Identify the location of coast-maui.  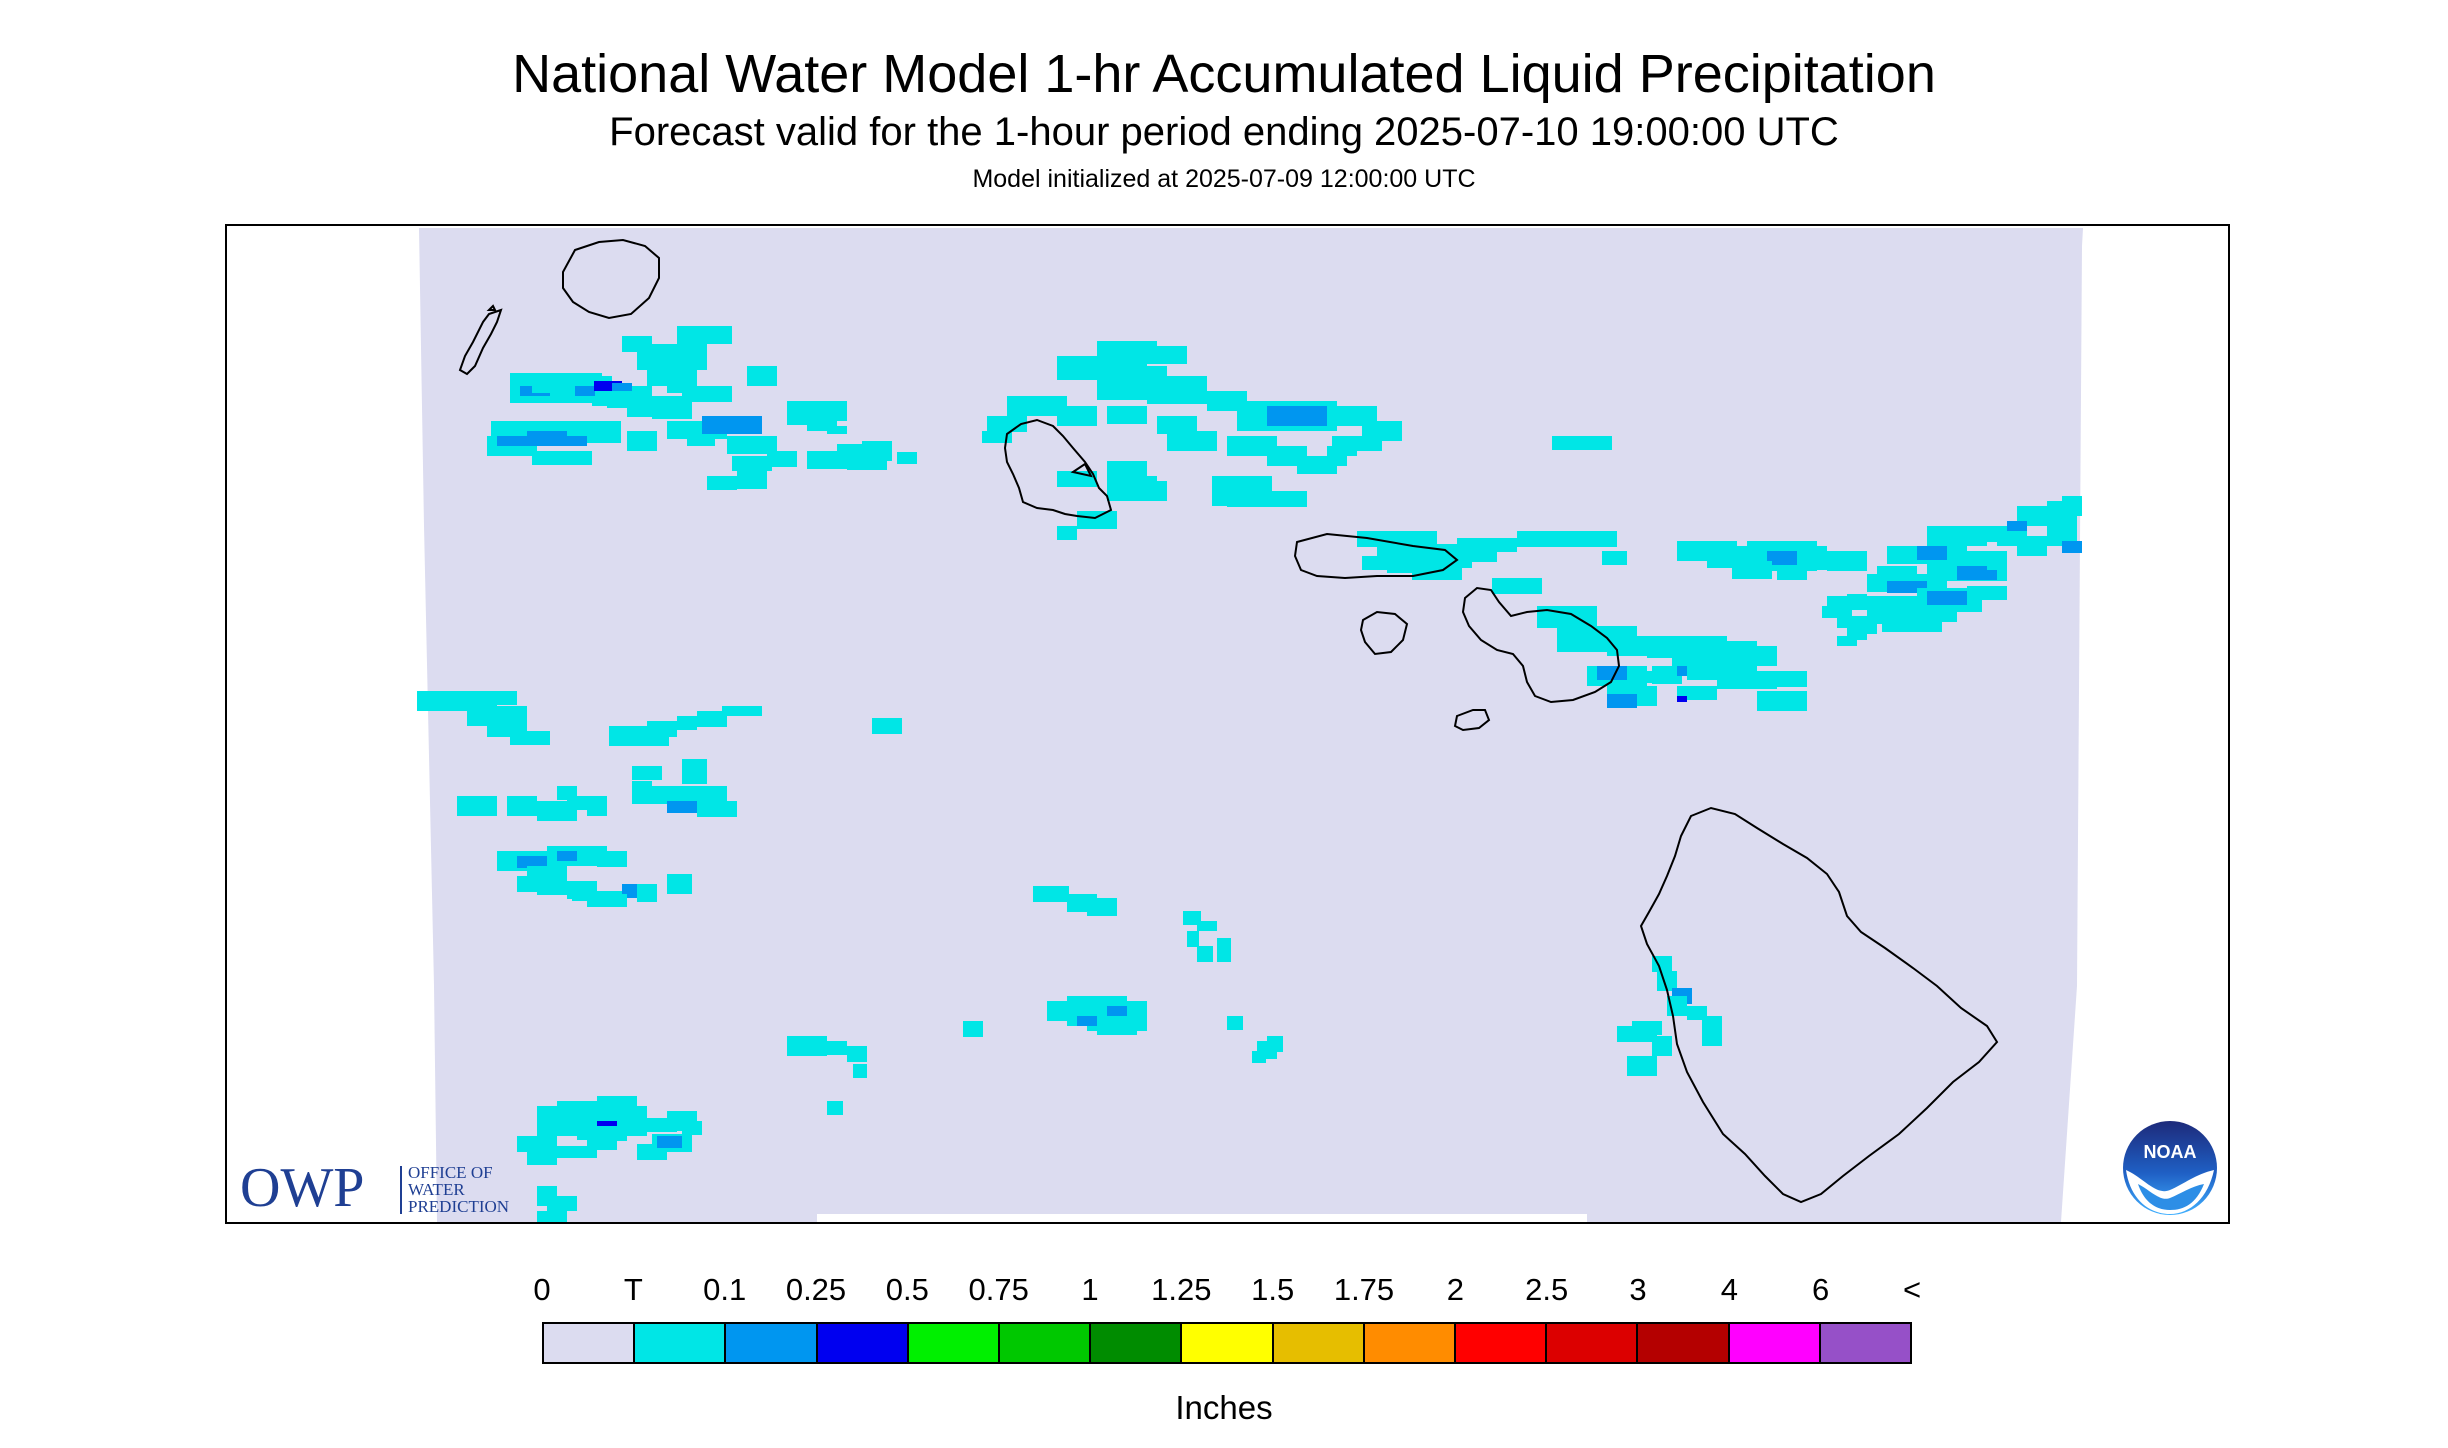
(1541, 645).